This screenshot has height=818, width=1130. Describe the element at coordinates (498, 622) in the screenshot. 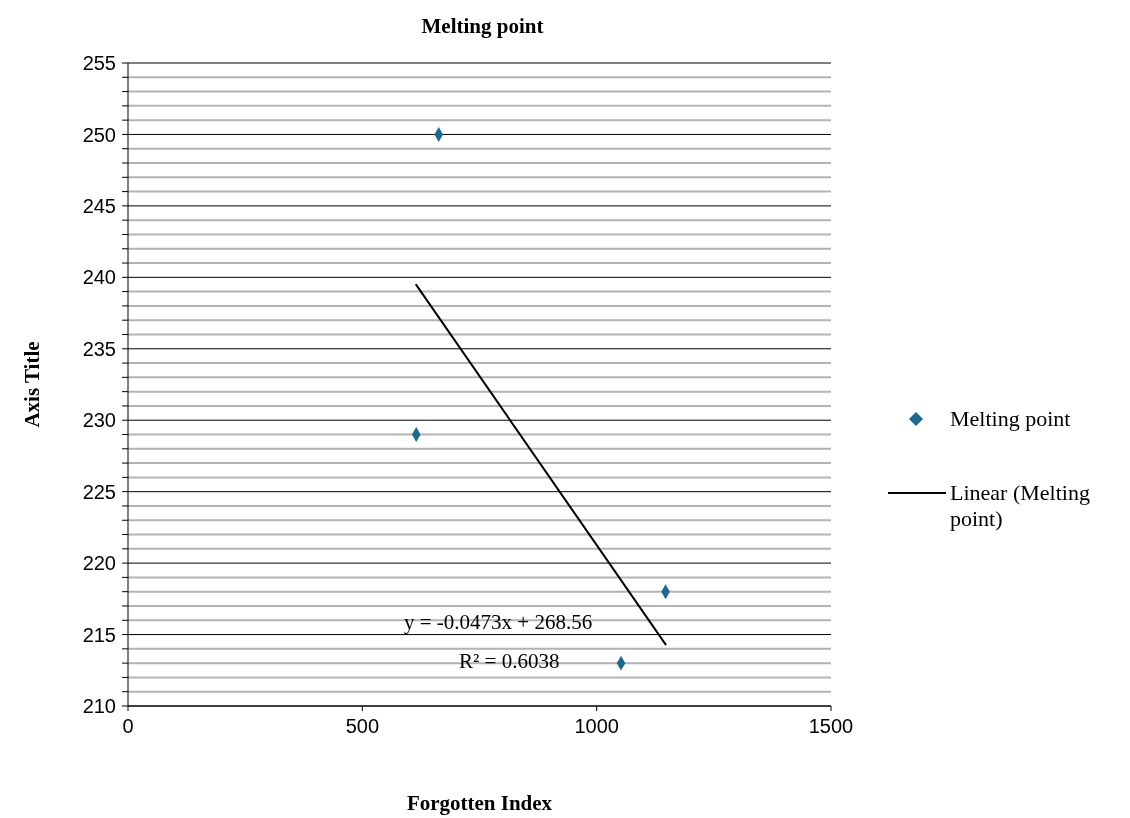

I see `annotation: y = -0.0473x + 268.56` at that location.